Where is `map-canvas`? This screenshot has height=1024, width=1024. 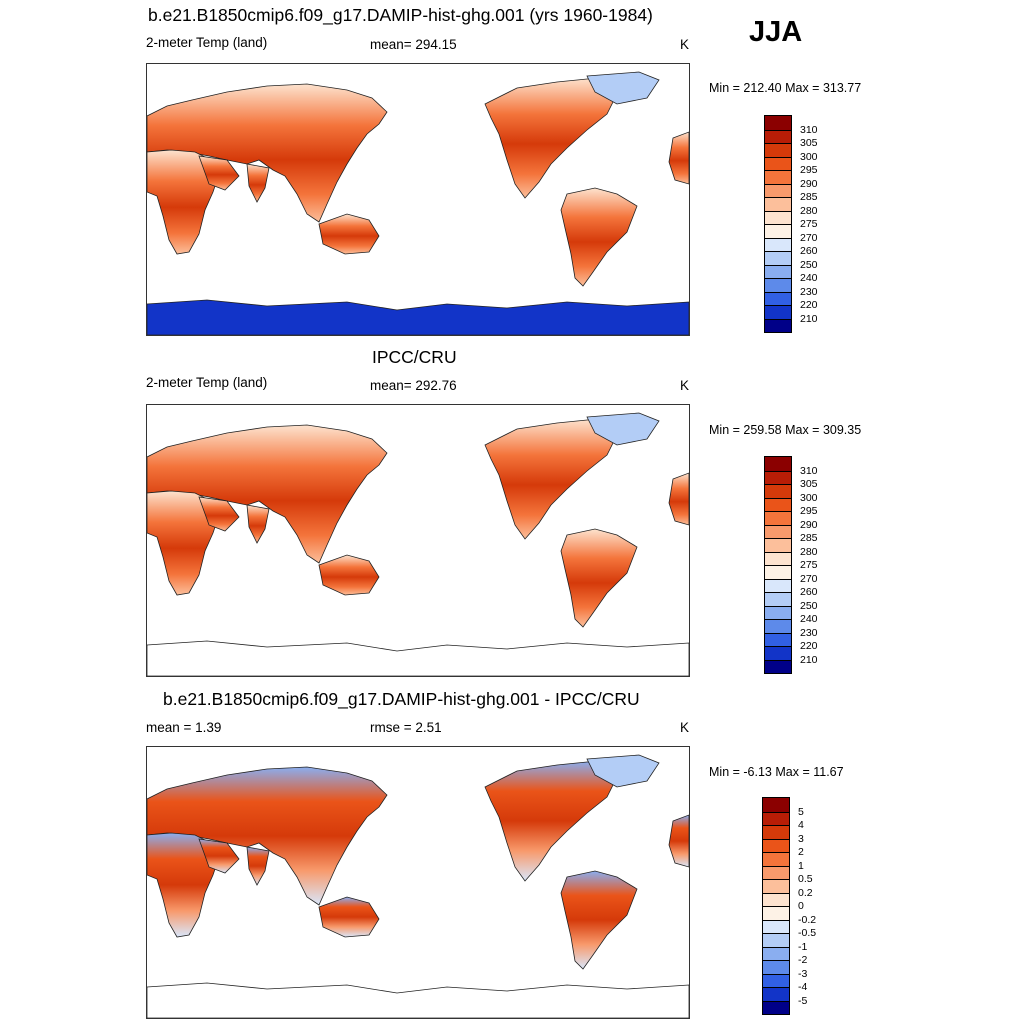 map-canvas is located at coordinates (418, 544).